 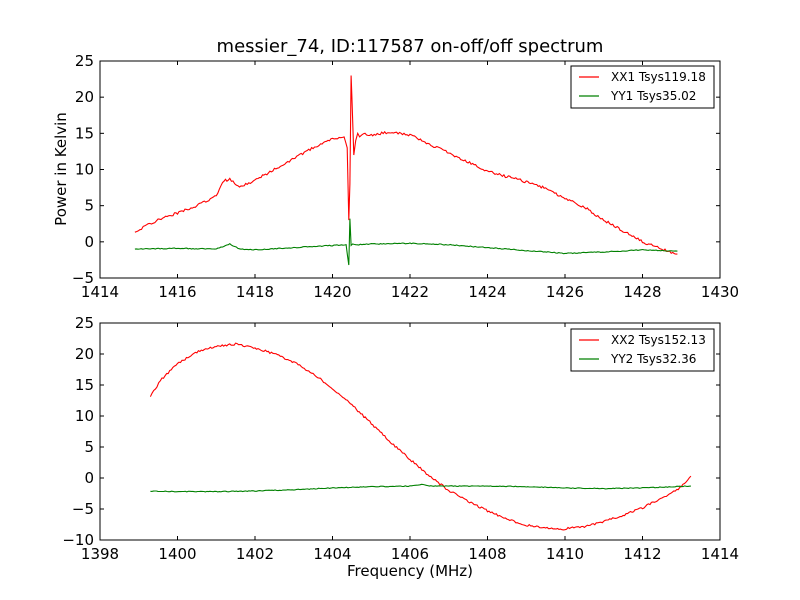 What do you see at coordinates (177, 292) in the screenshot?
I see `chart-1-x-tick-label: 1416` at bounding box center [177, 292].